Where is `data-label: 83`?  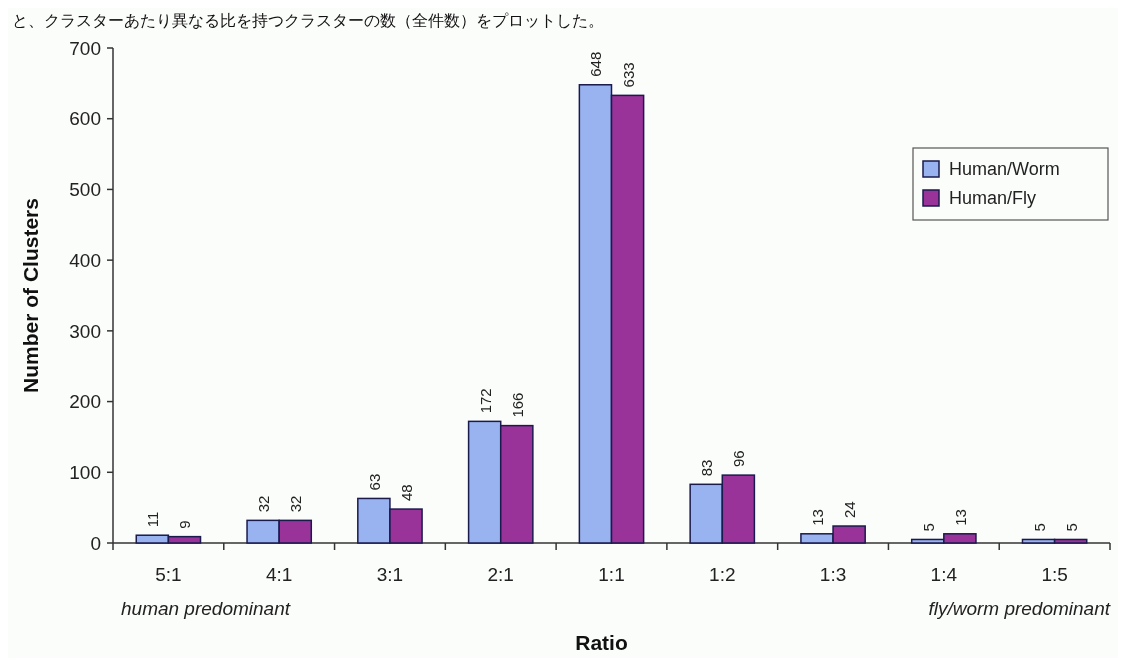
data-label: 83 is located at coordinates (707, 468).